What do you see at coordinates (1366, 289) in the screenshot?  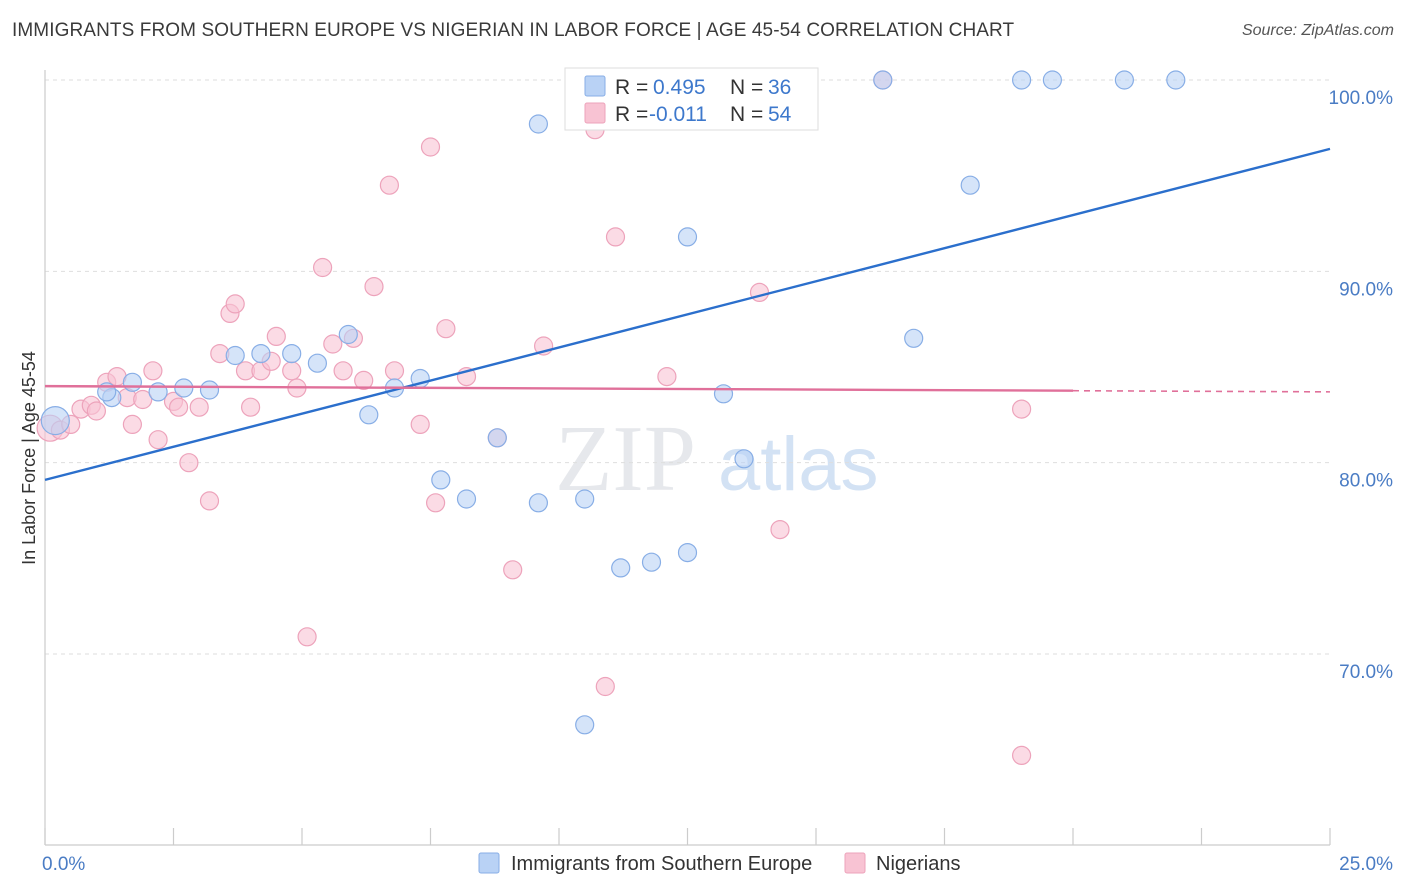 I see `y-tick-label-90: 90.0%` at bounding box center [1366, 289].